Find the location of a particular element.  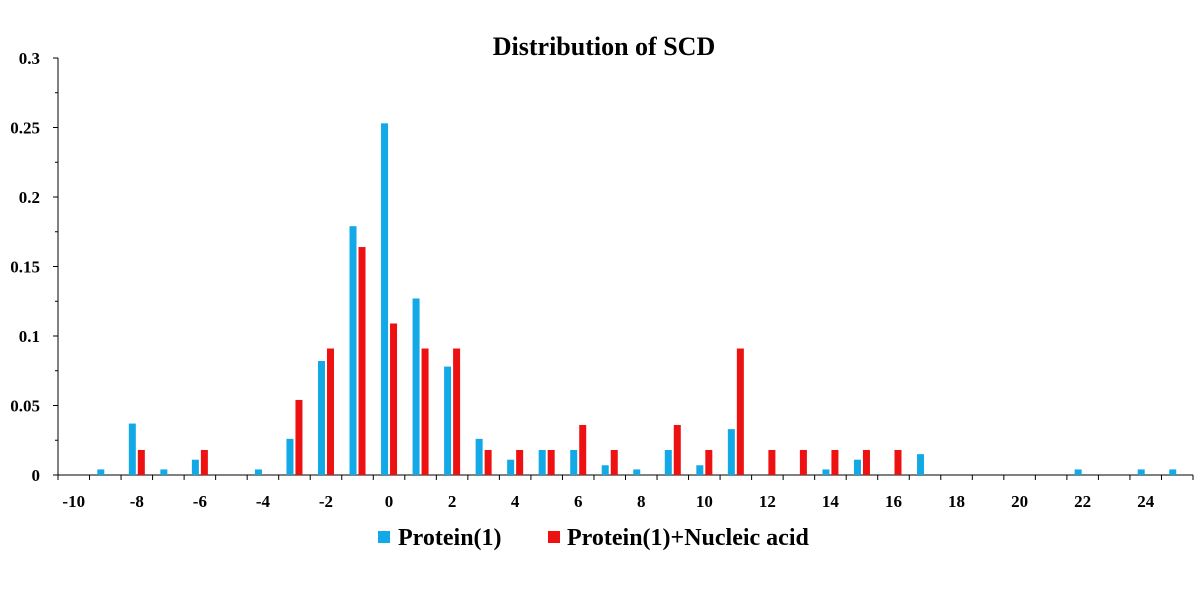

y-tick-label: 0.3 is located at coordinates (29, 58).